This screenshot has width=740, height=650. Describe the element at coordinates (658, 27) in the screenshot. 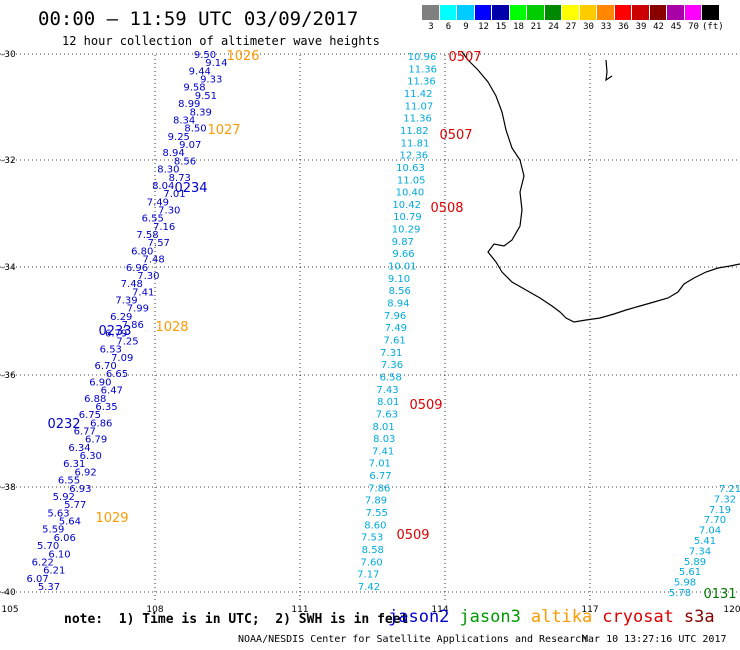

I see `color-scale-label: 42` at that location.